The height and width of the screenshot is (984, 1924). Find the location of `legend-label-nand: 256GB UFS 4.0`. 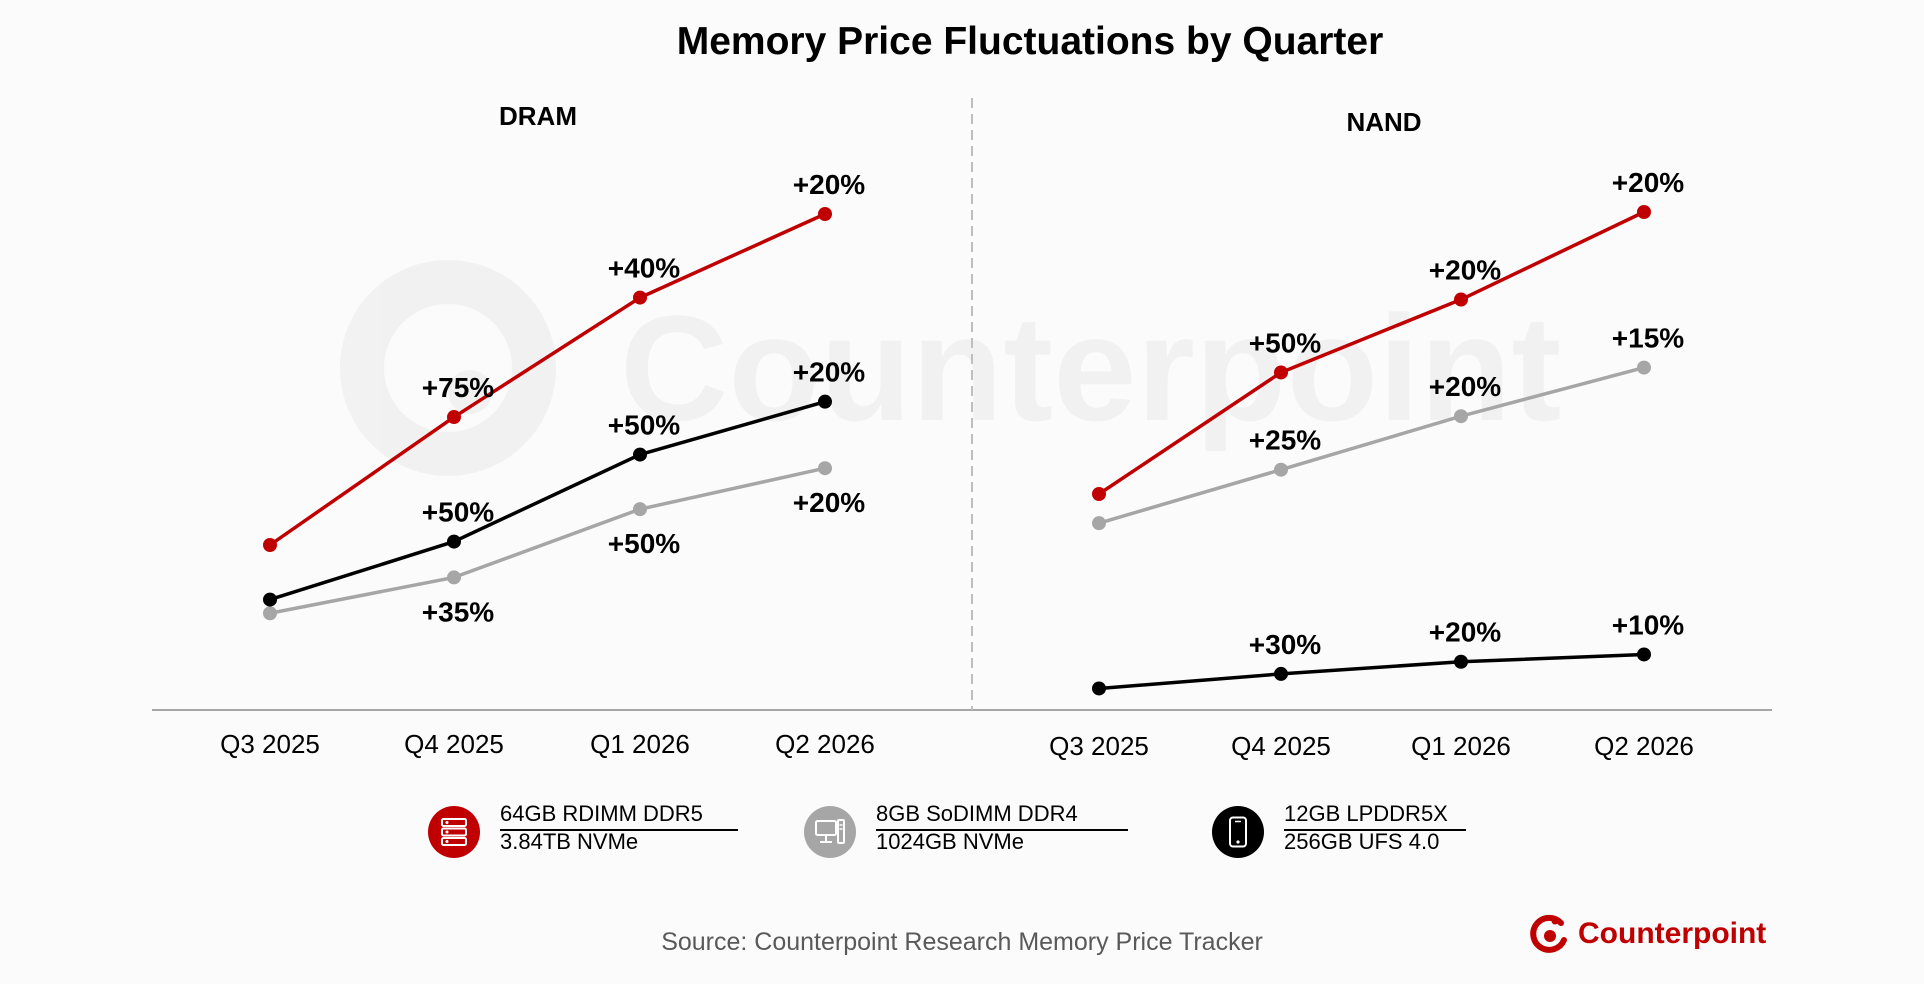

legend-label-nand: 256GB UFS 4.0 is located at coordinates (1362, 841).